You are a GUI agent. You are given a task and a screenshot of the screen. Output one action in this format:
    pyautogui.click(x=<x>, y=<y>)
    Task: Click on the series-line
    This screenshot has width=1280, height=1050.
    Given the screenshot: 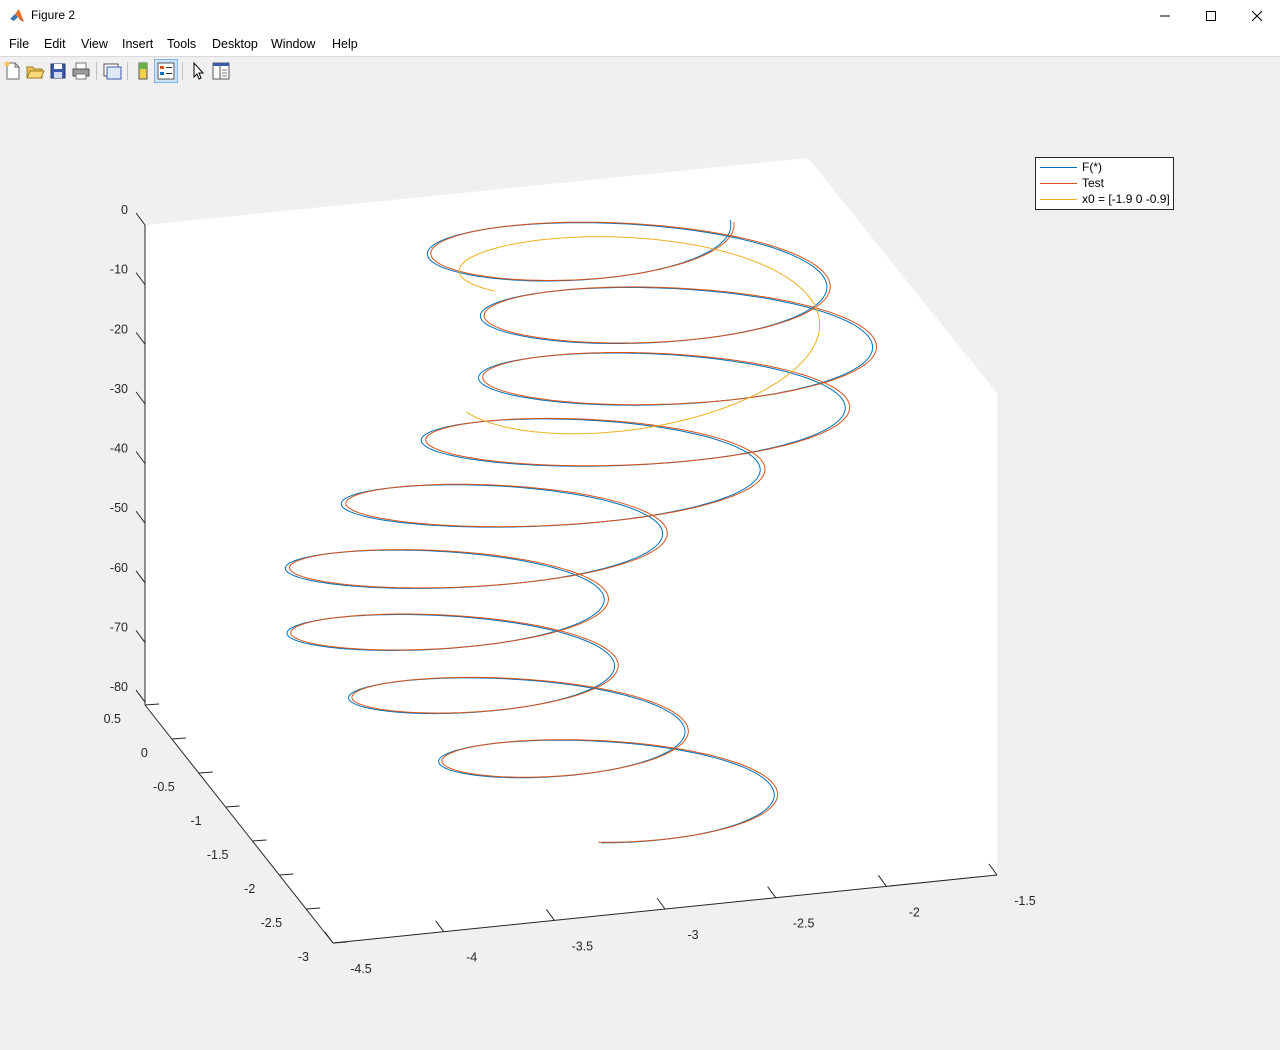 What is the action you would take?
    pyautogui.click(x=639, y=335)
    